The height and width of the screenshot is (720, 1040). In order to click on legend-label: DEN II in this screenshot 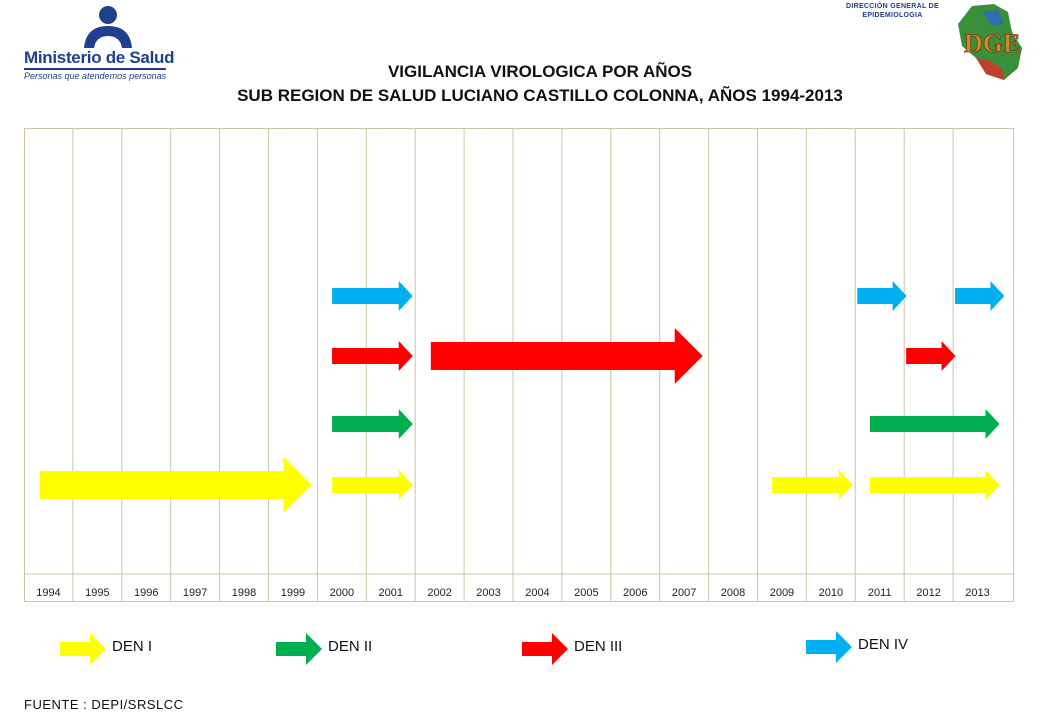, I will do `click(350, 646)`.